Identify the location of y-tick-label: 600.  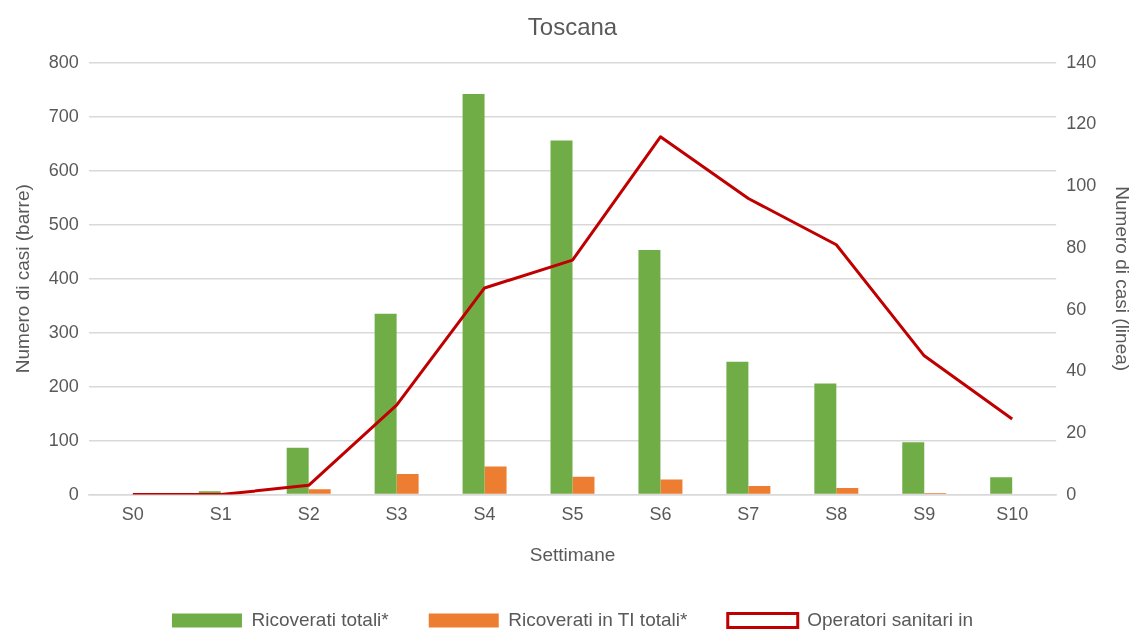
(63, 169).